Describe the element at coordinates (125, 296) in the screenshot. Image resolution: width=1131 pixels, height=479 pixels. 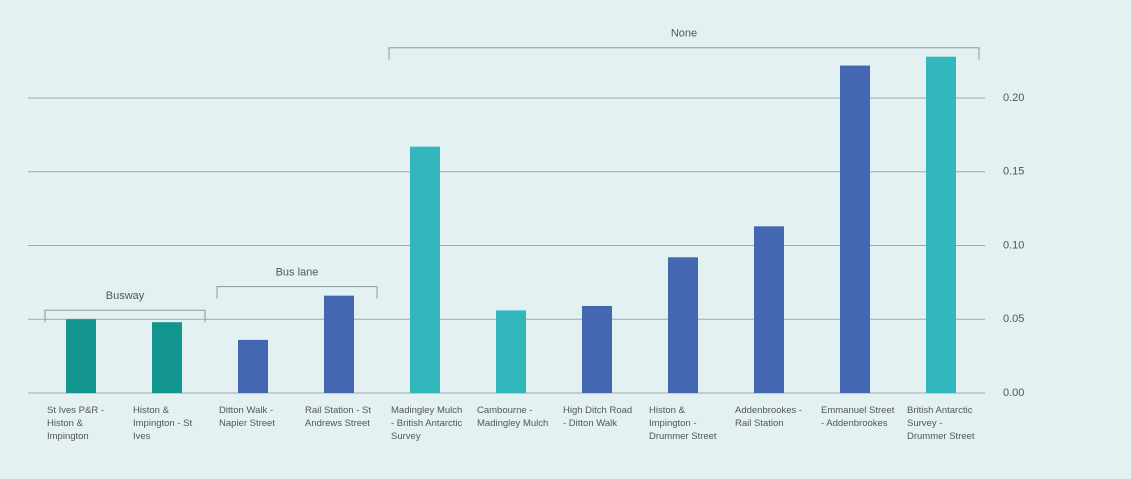
I see `group-label: Busway` at that location.